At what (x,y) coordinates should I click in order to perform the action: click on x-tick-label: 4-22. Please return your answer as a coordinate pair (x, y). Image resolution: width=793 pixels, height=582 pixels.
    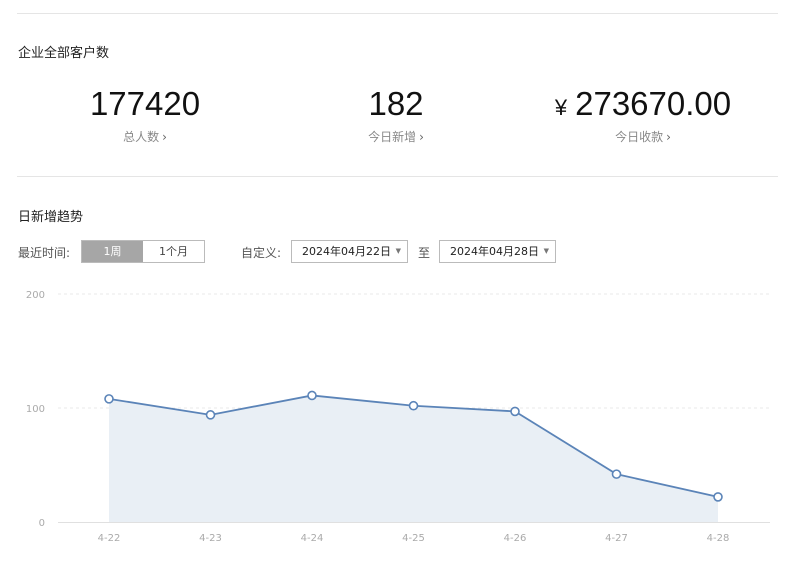
    Looking at the image, I should click on (109, 538).